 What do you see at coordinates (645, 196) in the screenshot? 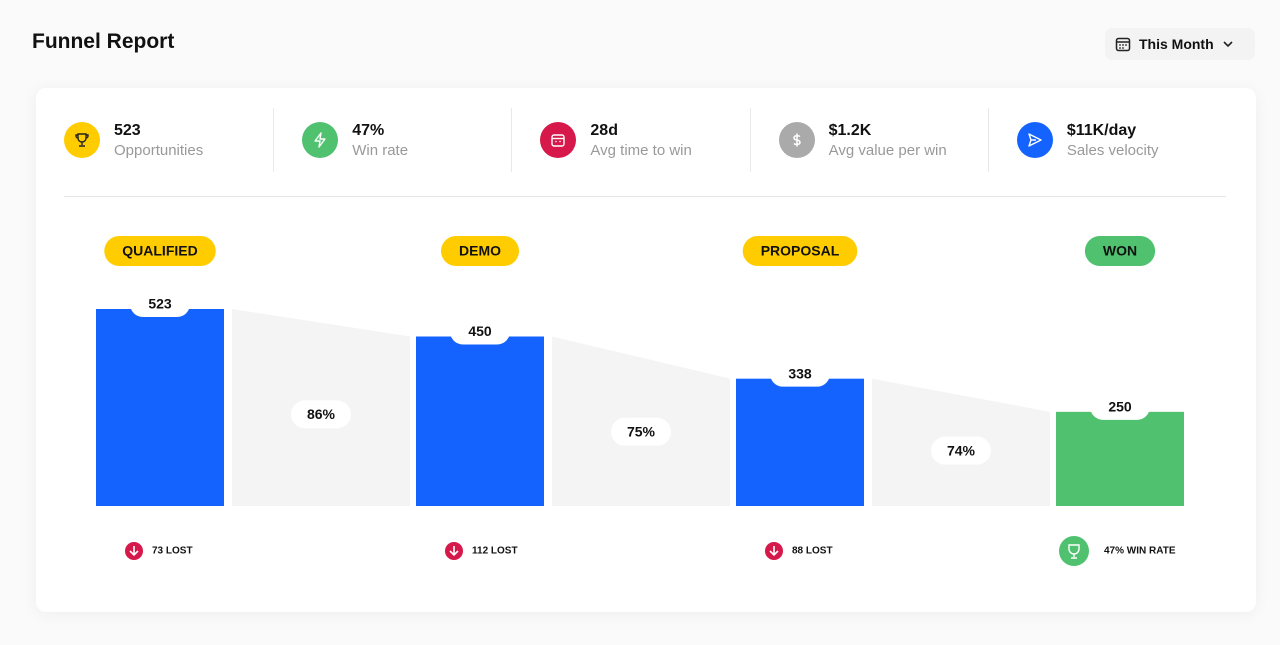
I see `divider` at bounding box center [645, 196].